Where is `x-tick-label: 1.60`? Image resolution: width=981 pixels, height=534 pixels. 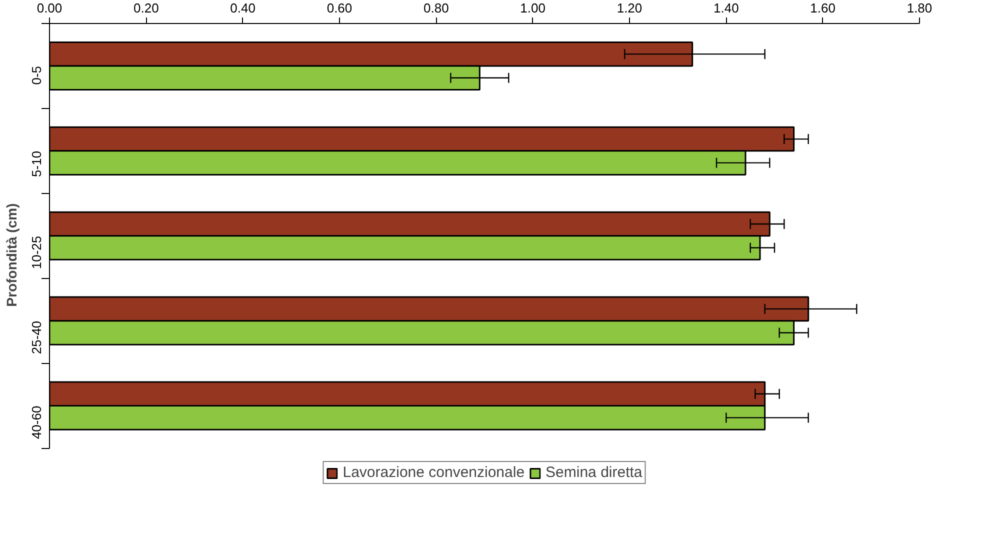
x-tick-label: 1.60 is located at coordinates (823, 8).